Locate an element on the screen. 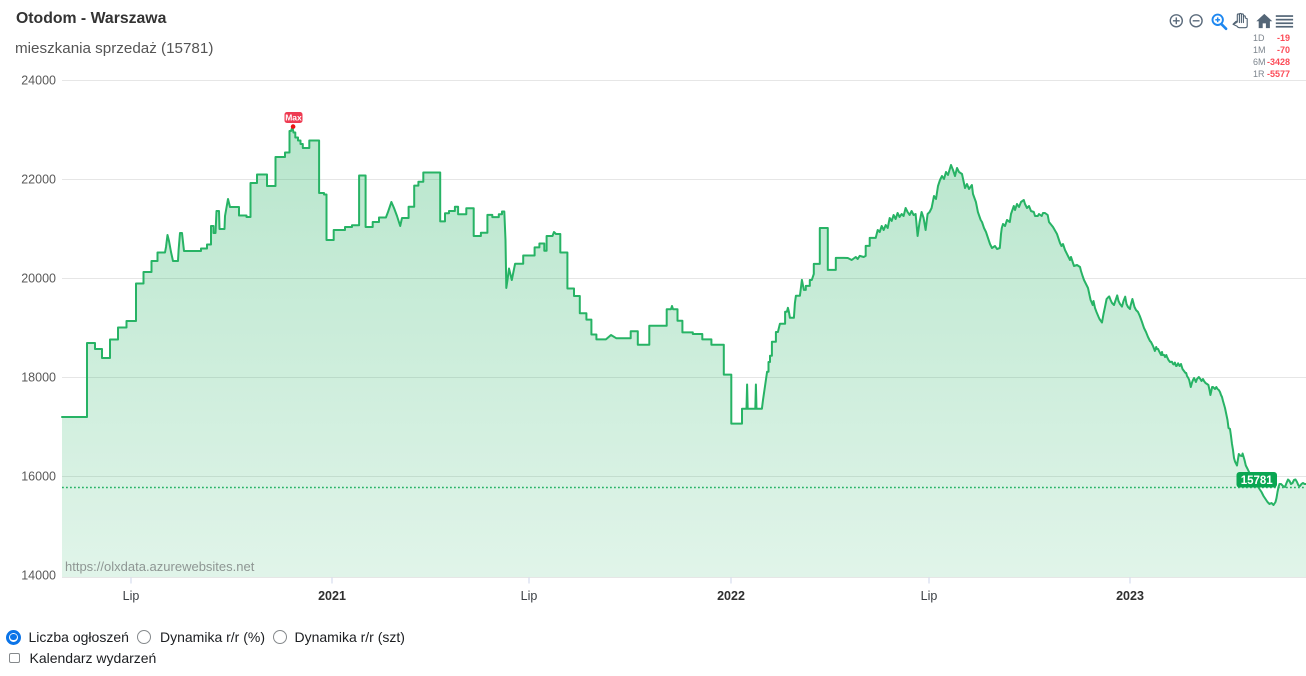  svg-text: 18000 is located at coordinates (38, 378).